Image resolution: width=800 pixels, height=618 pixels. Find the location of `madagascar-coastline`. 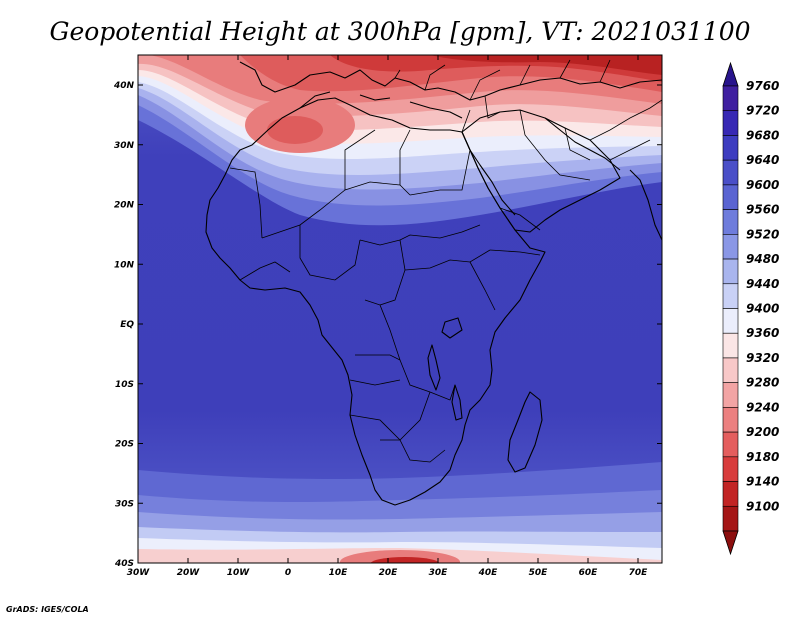

madagascar-coastline is located at coordinates (525, 432).